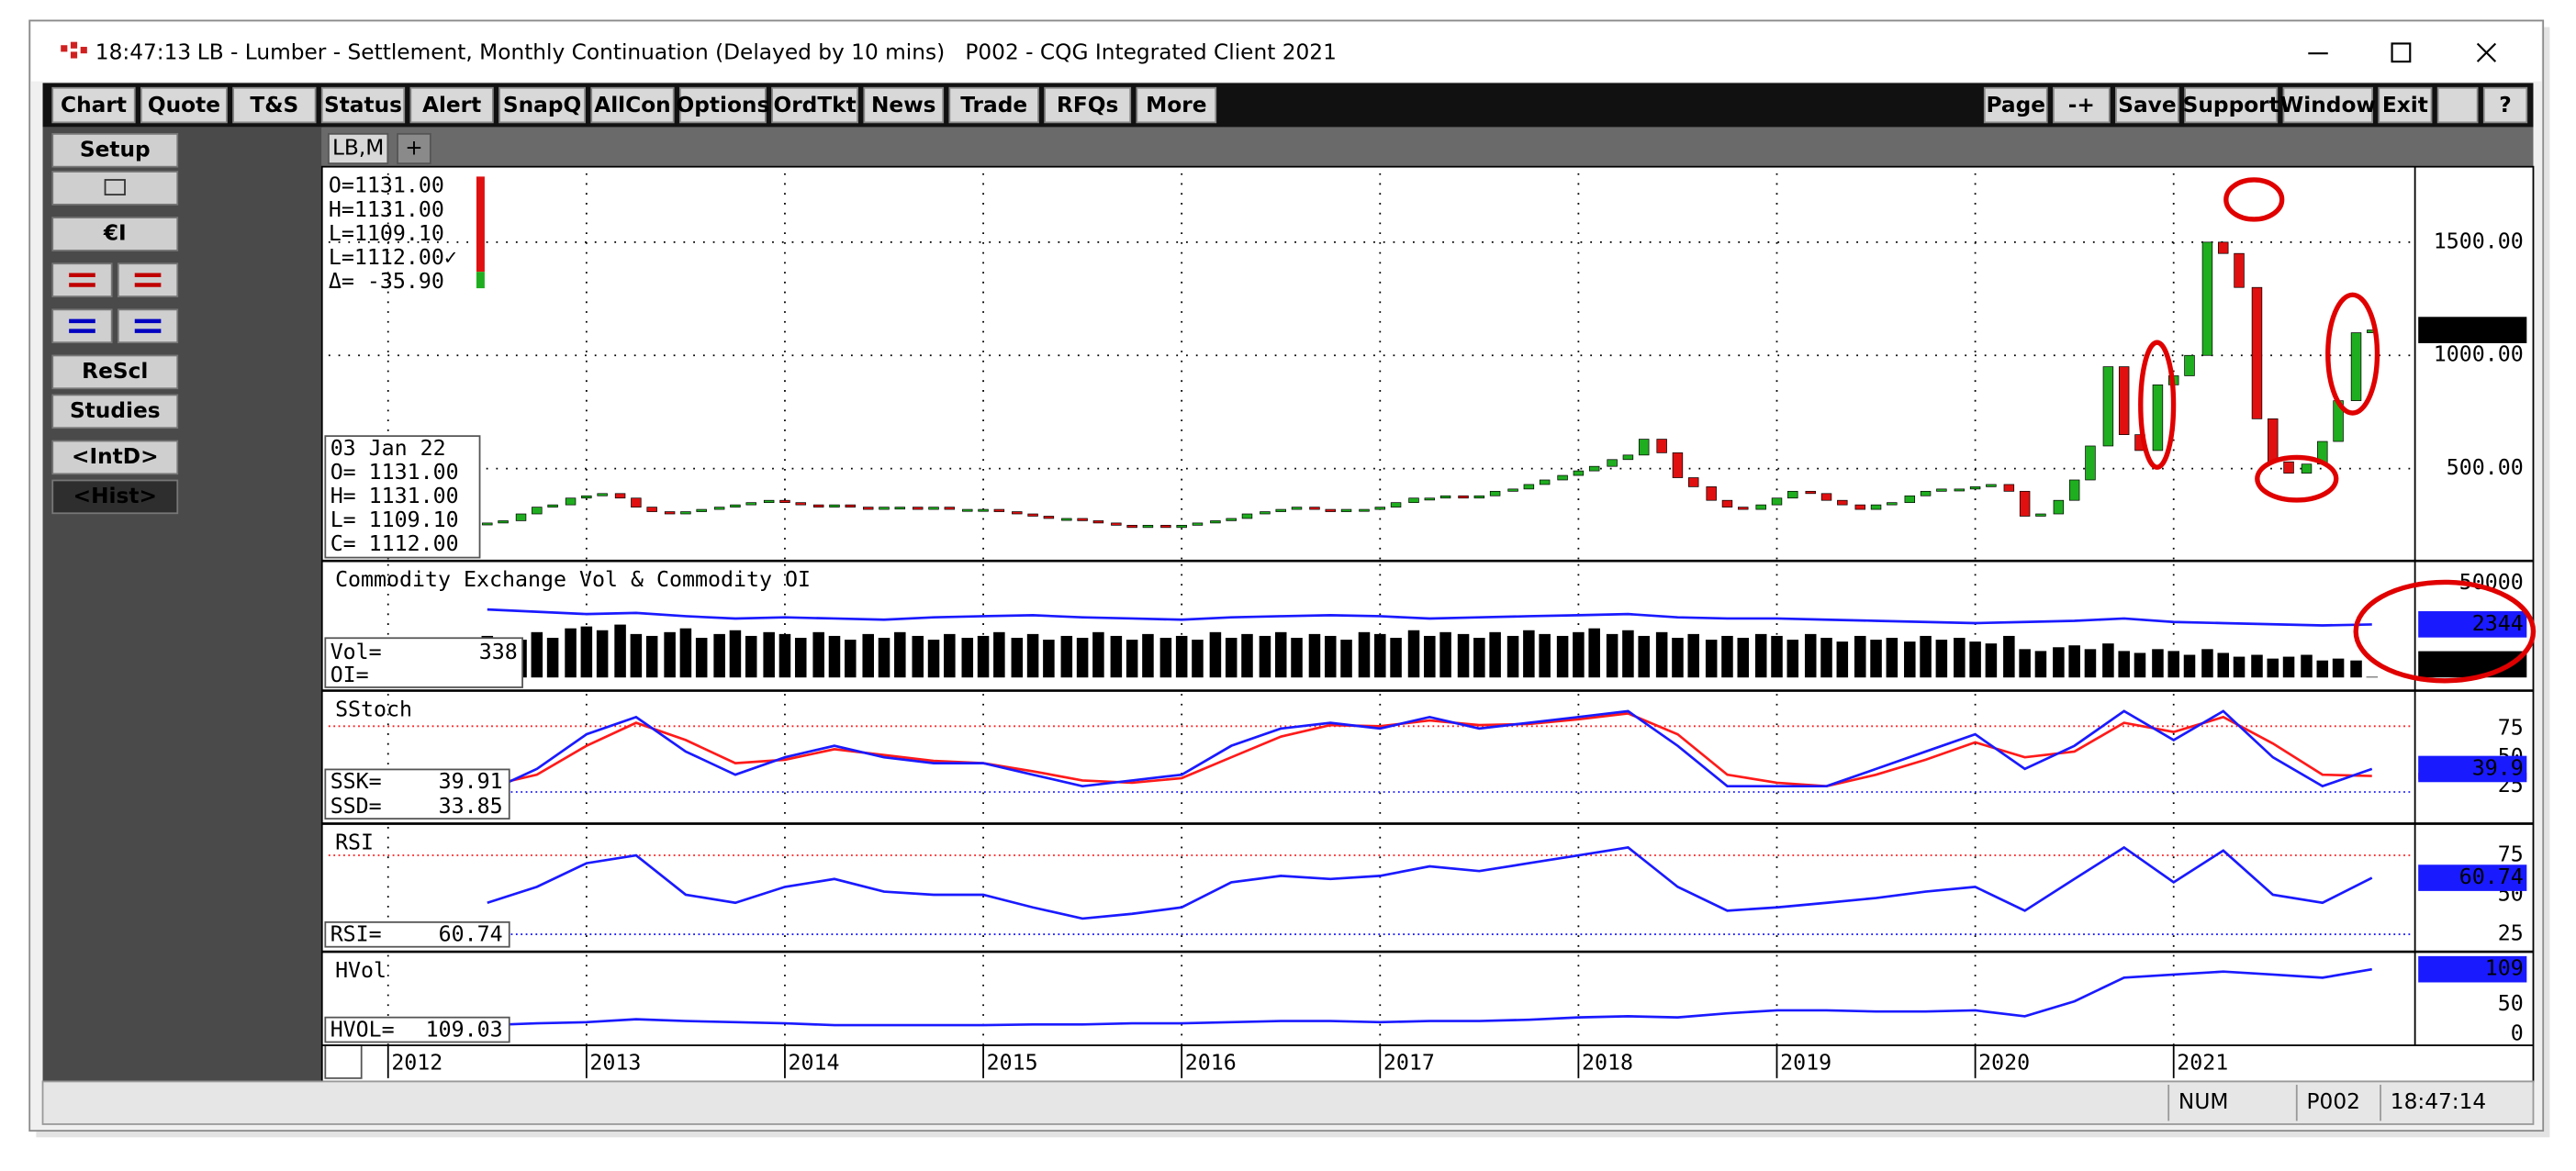 Image resolution: width=2576 pixels, height=1171 pixels. Describe the element at coordinates (1409, 1062) in the screenshot. I see `x-tick-label: 2017` at that location.